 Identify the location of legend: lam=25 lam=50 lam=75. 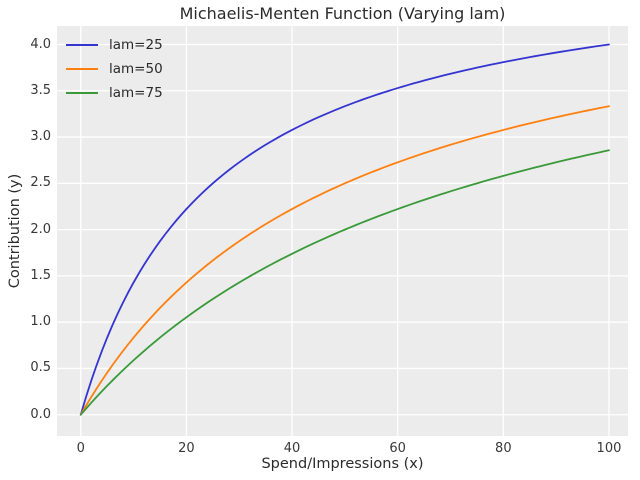
(114, 69).